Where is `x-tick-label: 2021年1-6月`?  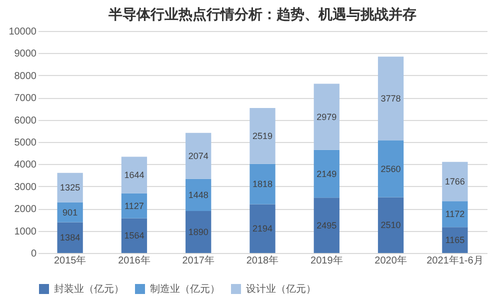 x-tick-label: 2021年1-6月 is located at coordinates (455, 260).